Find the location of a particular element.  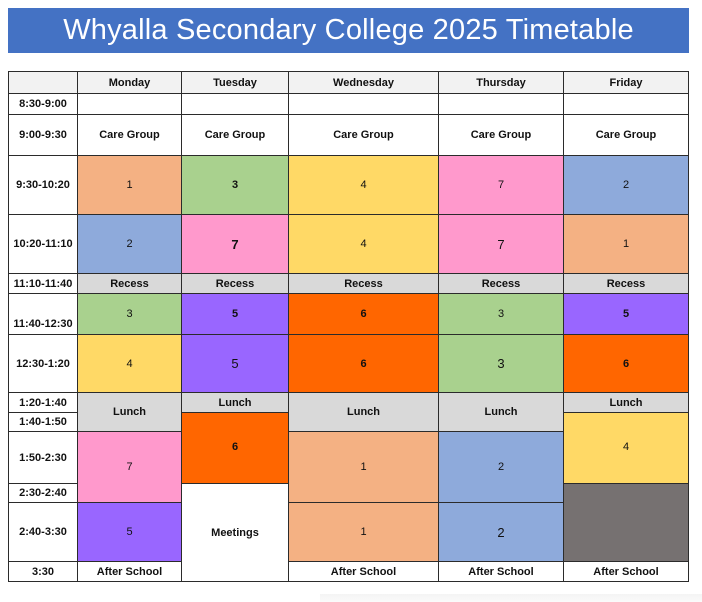

day-header-friday: Friday is located at coordinates (626, 82).